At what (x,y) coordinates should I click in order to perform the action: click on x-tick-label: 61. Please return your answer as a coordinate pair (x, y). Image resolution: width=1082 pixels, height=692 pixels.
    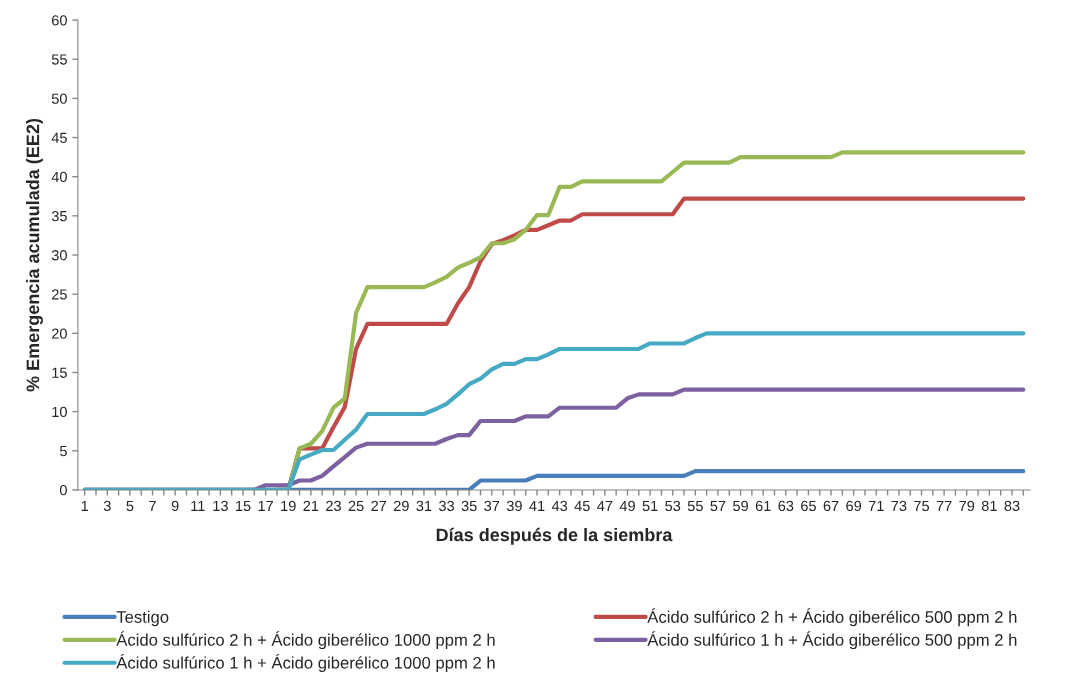
    Looking at the image, I should click on (763, 506).